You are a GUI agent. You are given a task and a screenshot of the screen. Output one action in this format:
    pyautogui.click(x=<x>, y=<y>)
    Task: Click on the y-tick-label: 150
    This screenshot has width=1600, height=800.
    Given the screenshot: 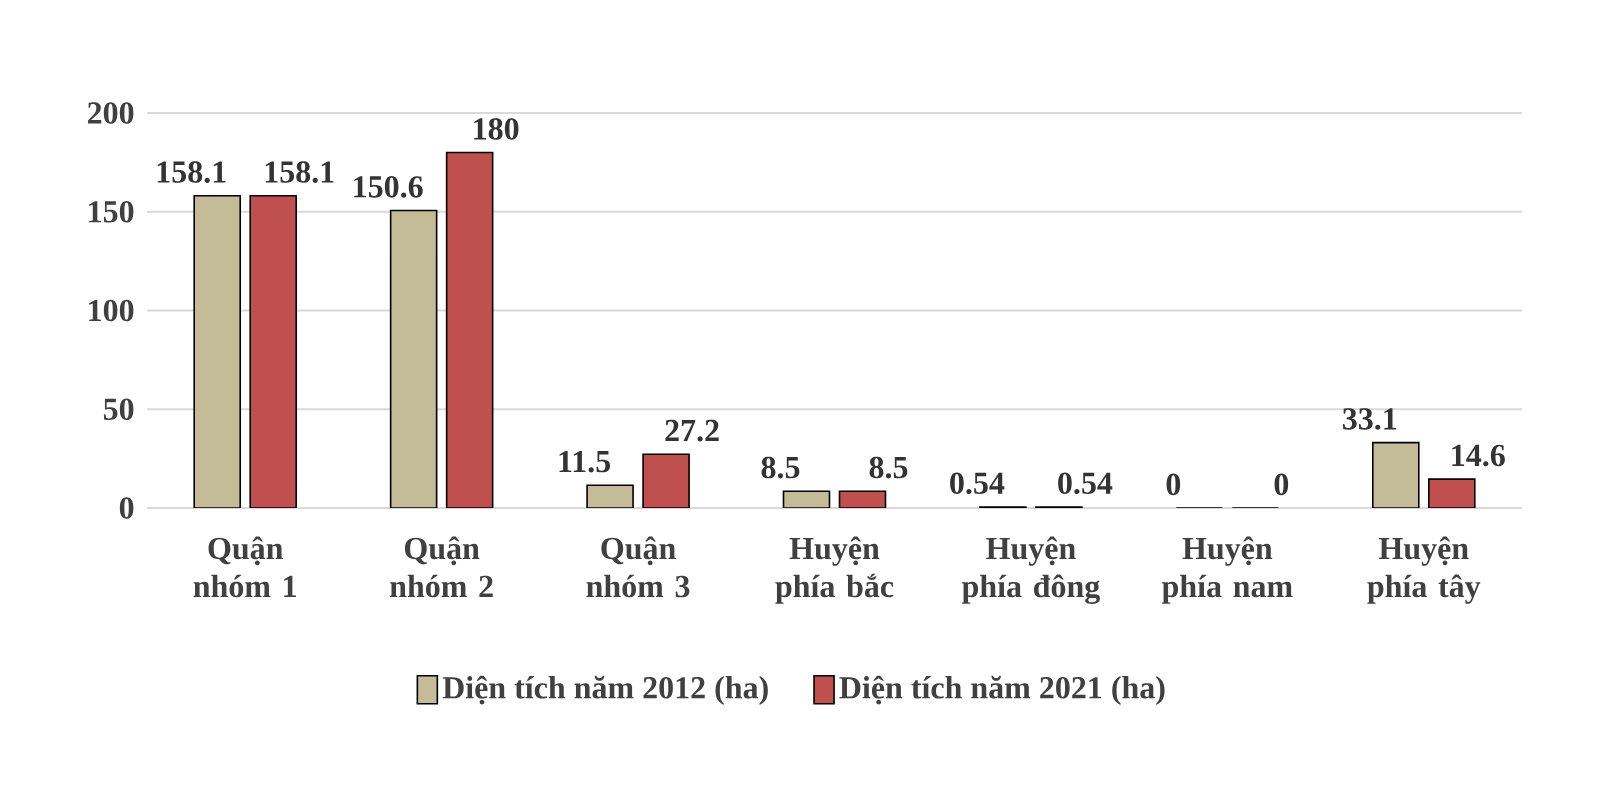 What is the action you would take?
    pyautogui.click(x=111, y=211)
    